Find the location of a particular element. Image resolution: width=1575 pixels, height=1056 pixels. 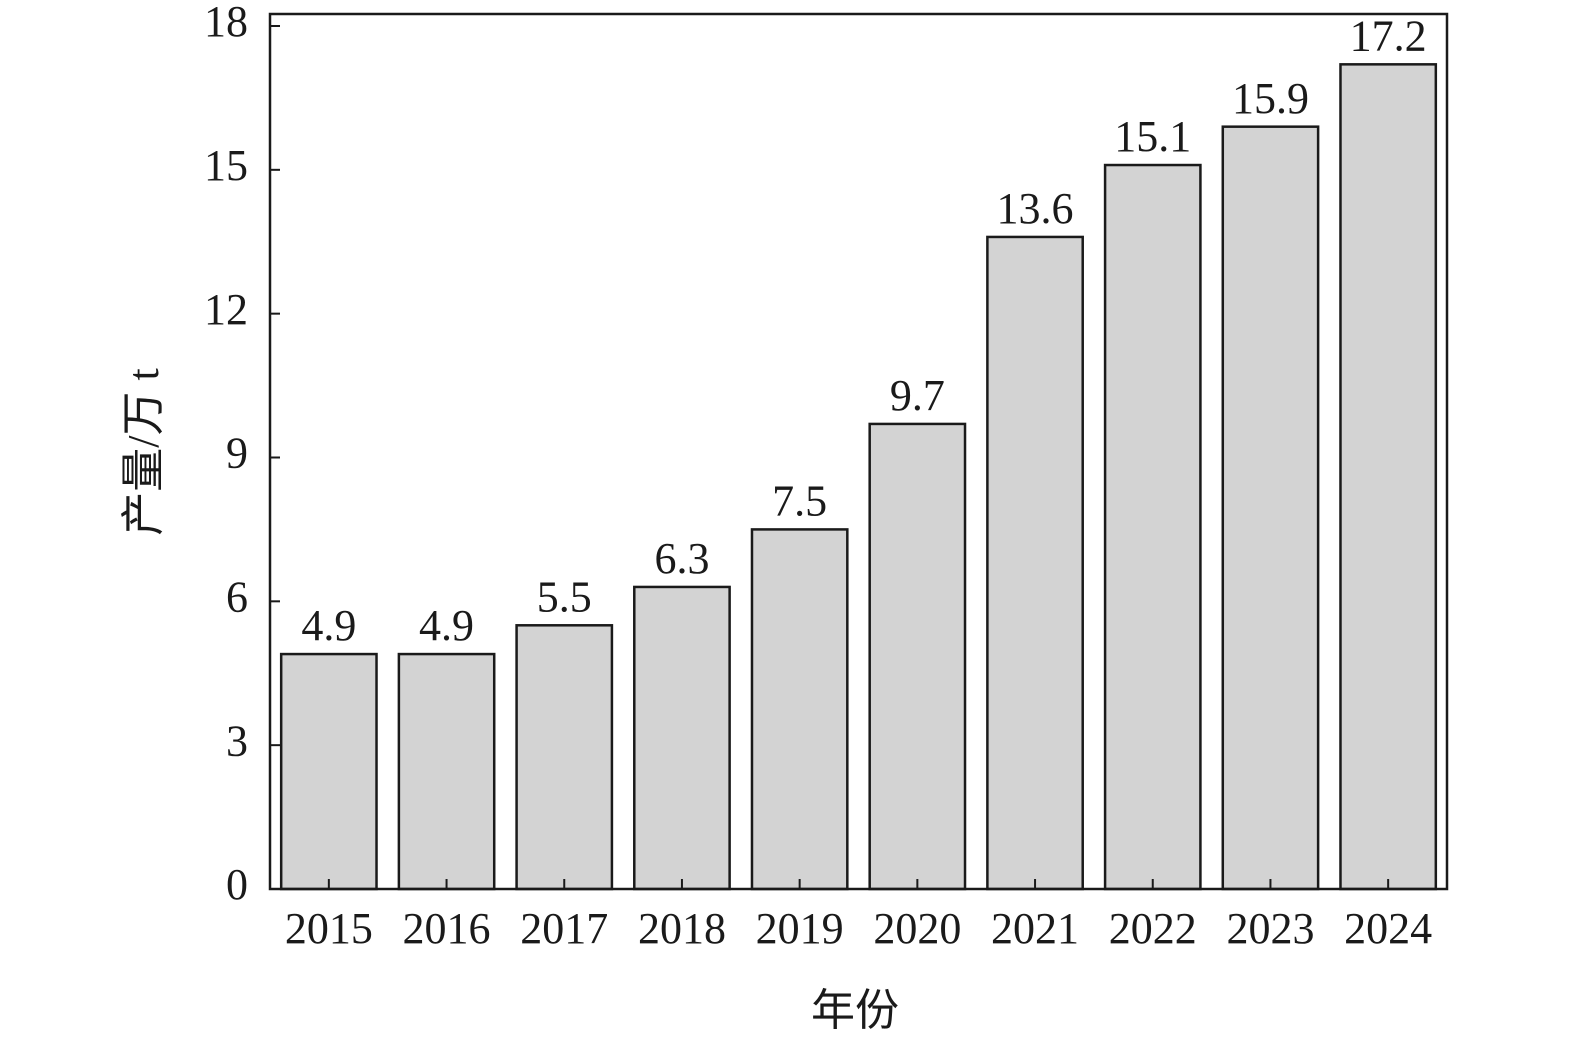

x-tick-label: 2016 is located at coordinates (447, 928).